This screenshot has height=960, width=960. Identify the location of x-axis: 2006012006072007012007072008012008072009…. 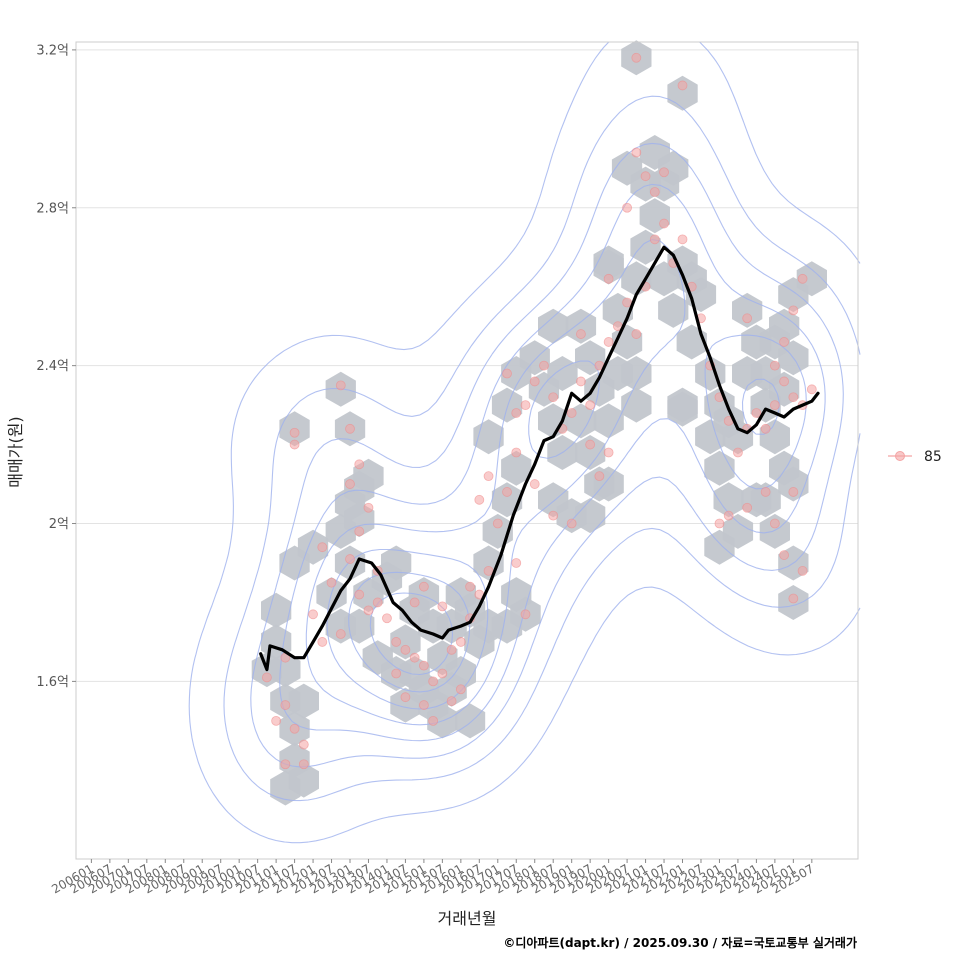
(432, 878).